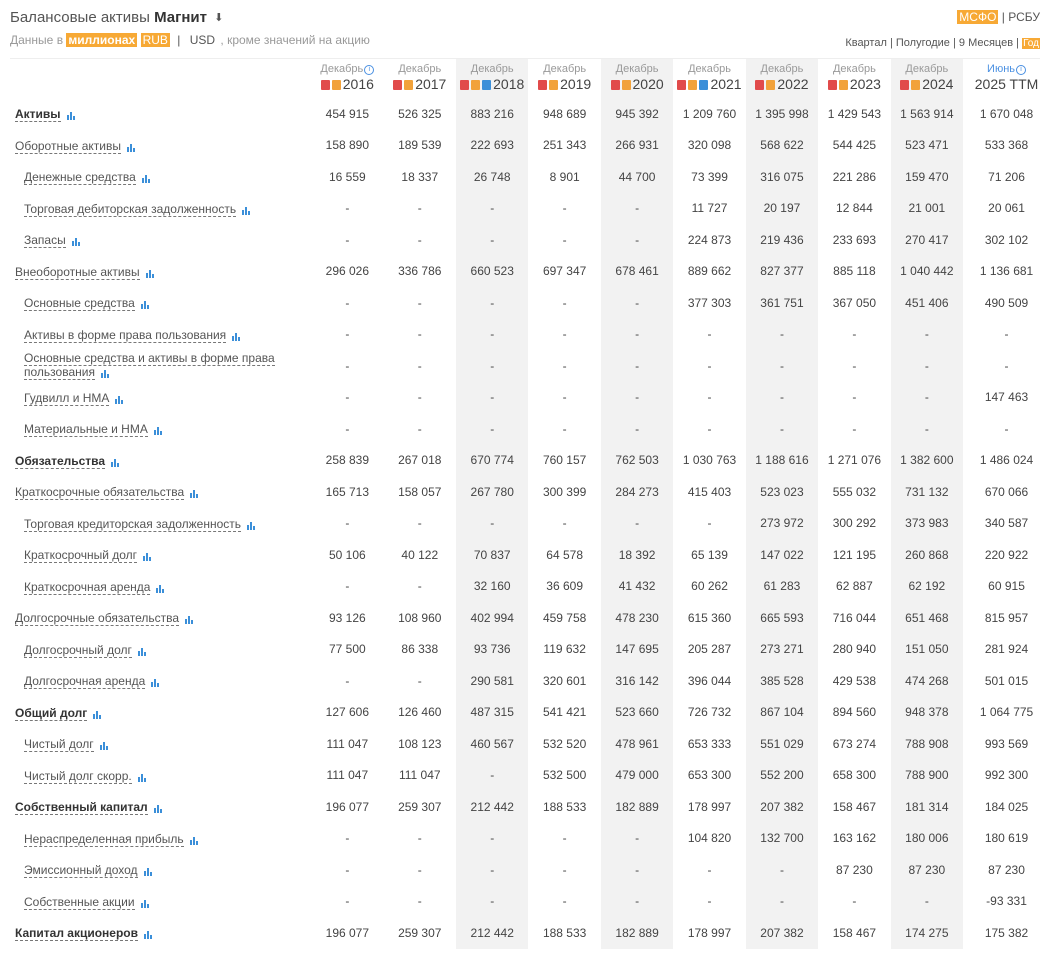 Image resolution: width=1050 pixels, height=971 pixels. Describe the element at coordinates (78, 650) in the screenshot. I see `row-label-link: Долгосрочный долг` at that location.